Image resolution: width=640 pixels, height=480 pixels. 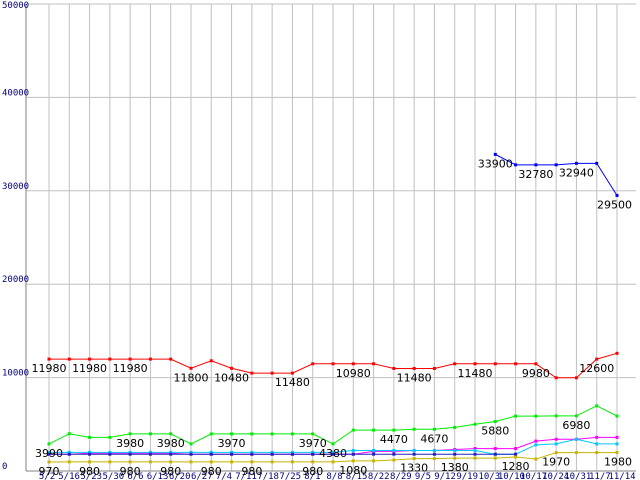 I want to click on data-label: 11800, so click(x=191, y=377).